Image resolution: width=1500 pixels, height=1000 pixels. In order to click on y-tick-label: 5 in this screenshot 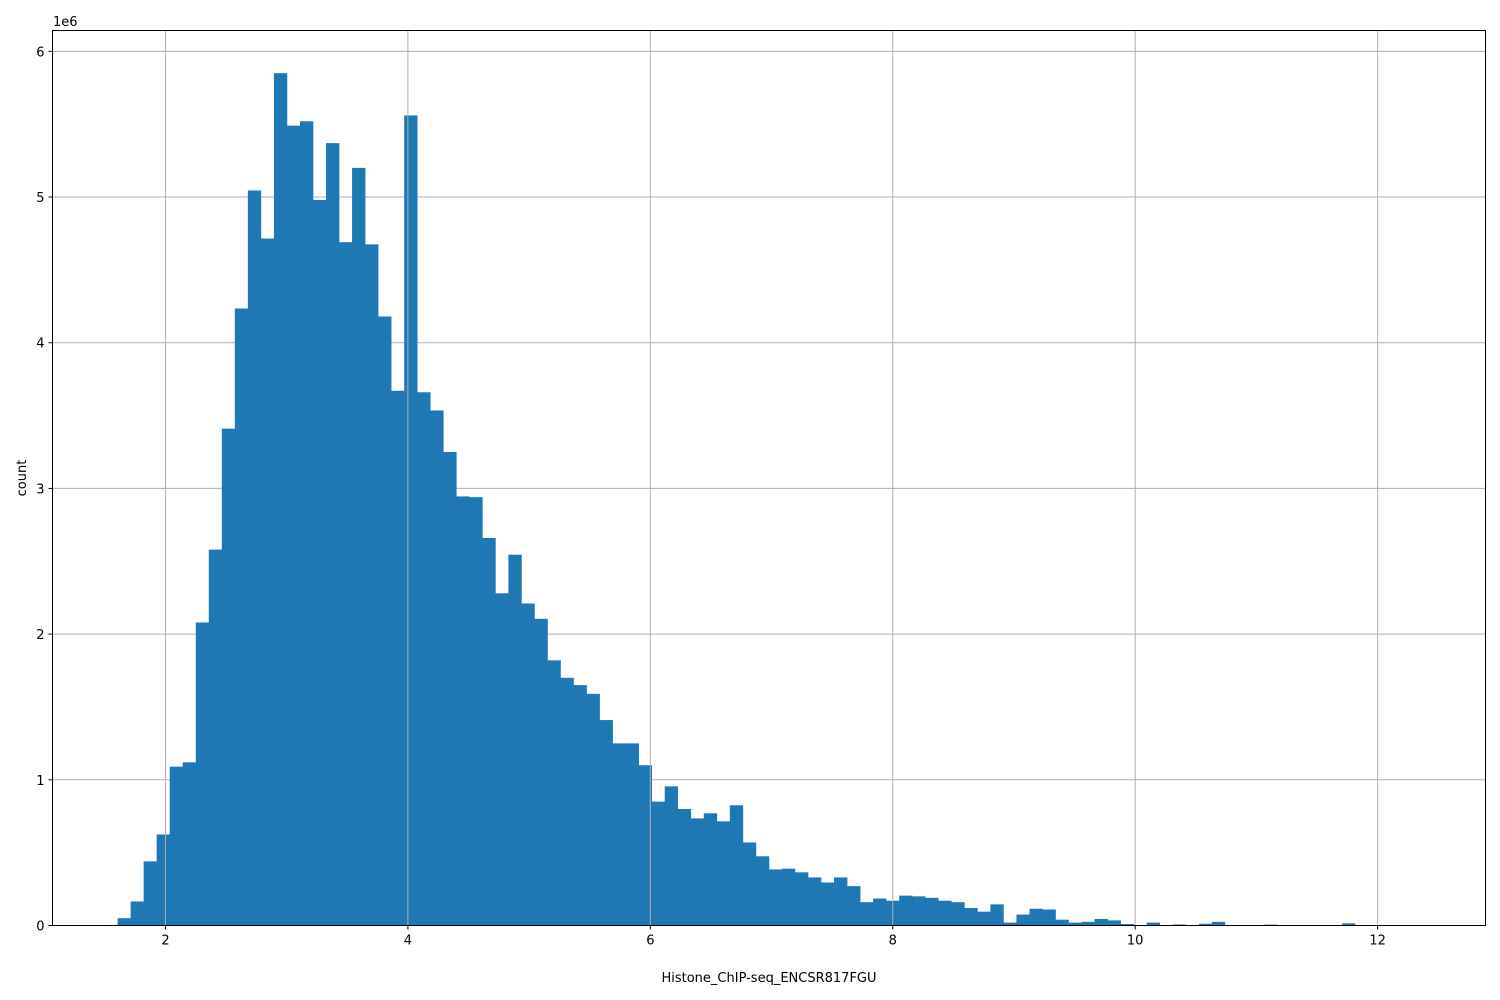, I will do `click(40, 198)`.